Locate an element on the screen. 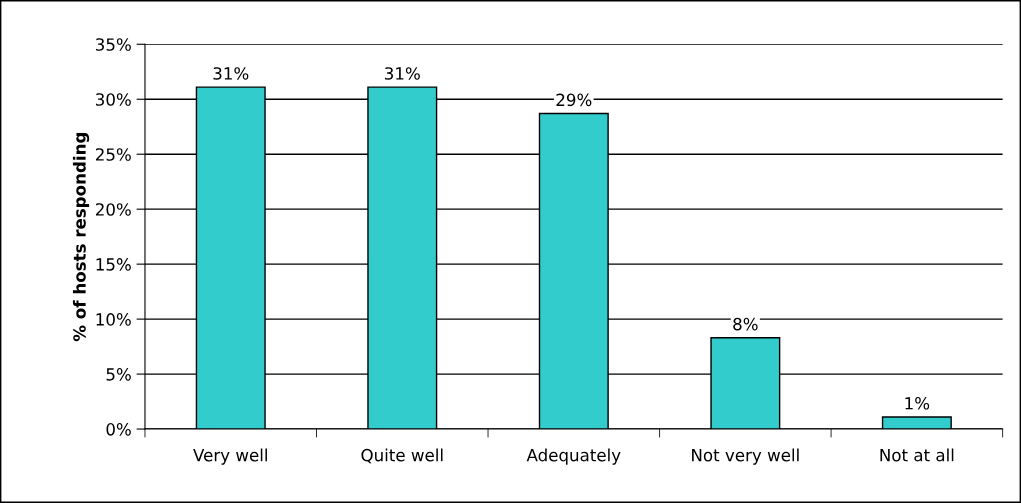  y-tick-label: 35% is located at coordinates (113, 44).